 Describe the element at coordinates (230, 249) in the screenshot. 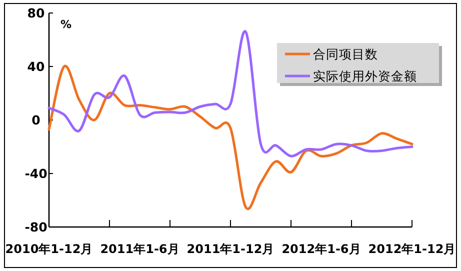

I see `x-tick-label: 2011年1-12月` at that location.